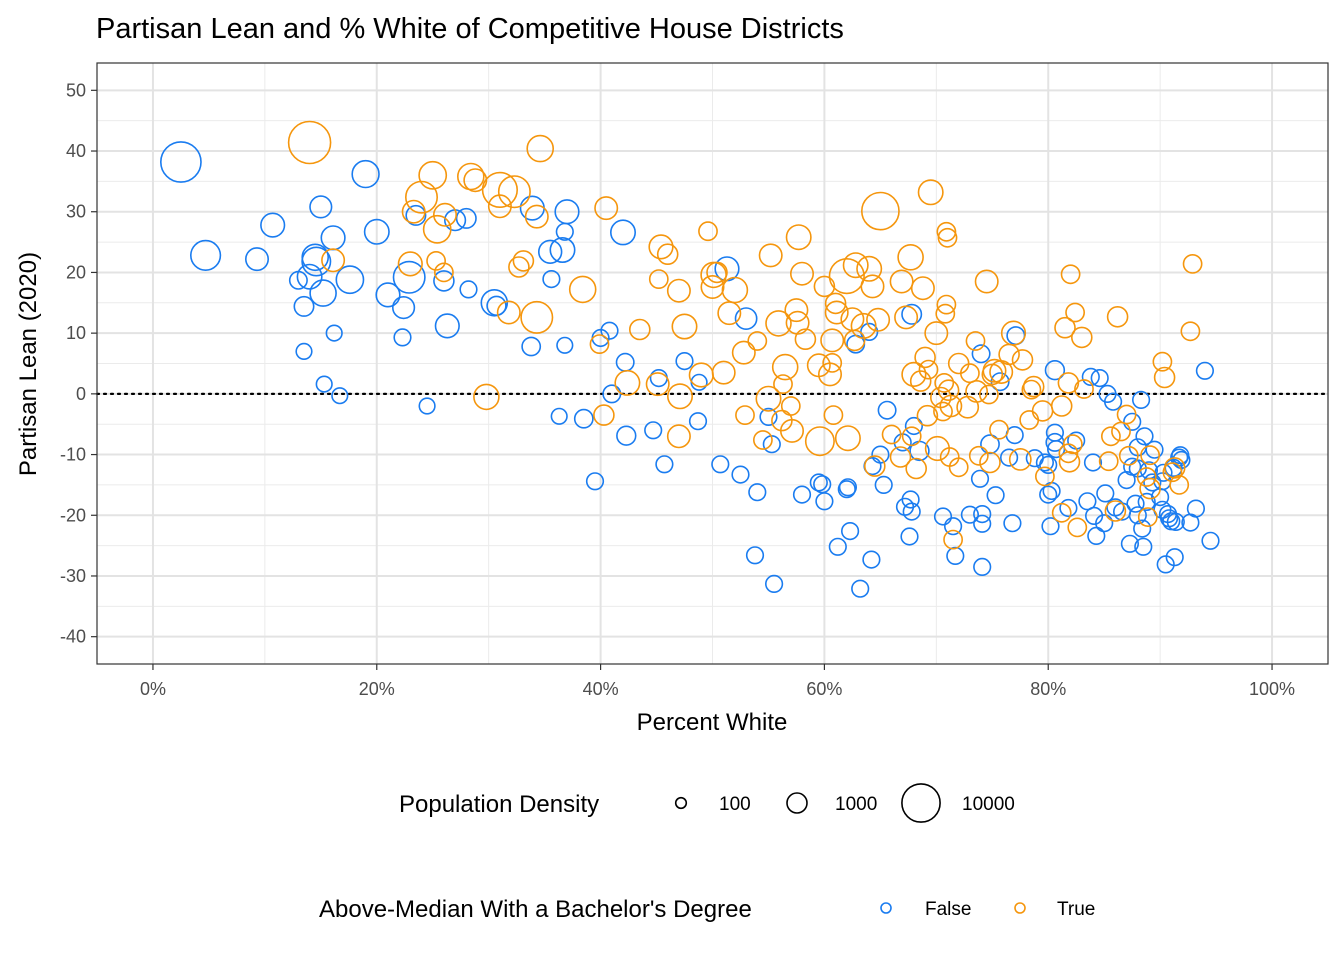 The image size is (1344, 960). I want to click on y-tick-label: 50, so click(76, 90).